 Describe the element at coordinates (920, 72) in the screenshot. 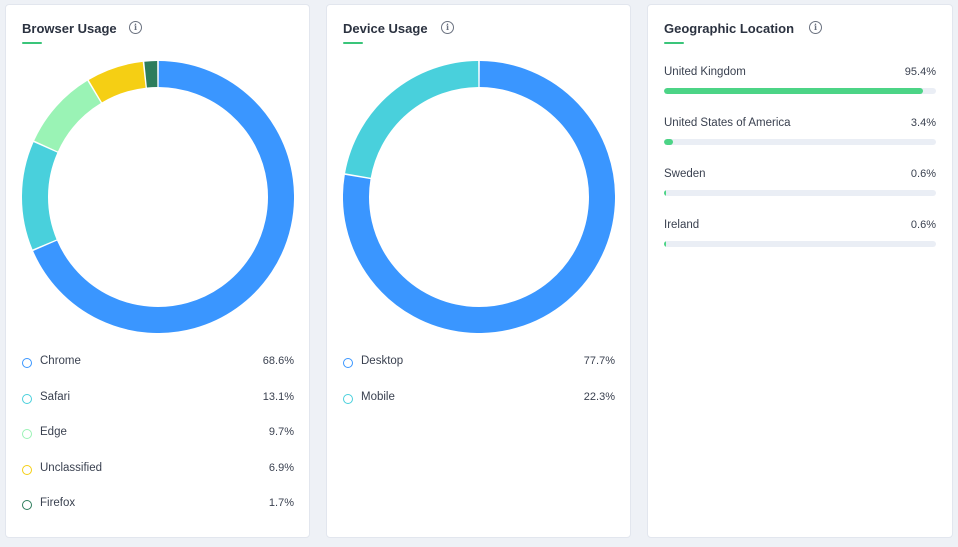

I see `geo-value: 95.4%` at that location.